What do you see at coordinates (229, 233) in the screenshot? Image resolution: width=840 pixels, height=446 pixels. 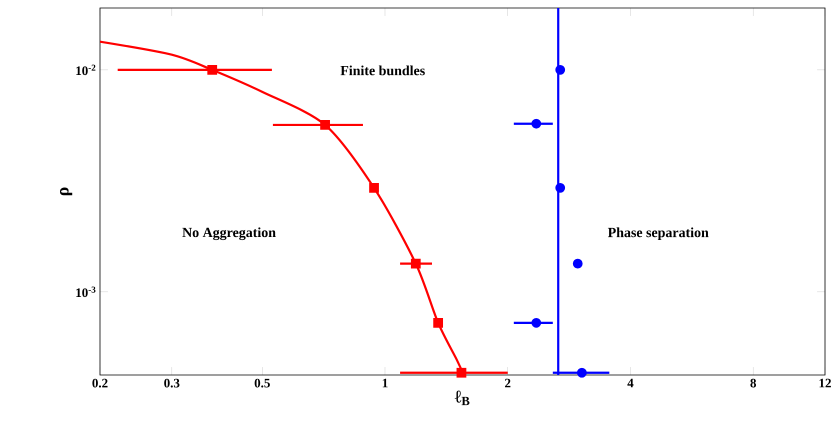 I see `annotation: No Aggregation` at bounding box center [229, 233].